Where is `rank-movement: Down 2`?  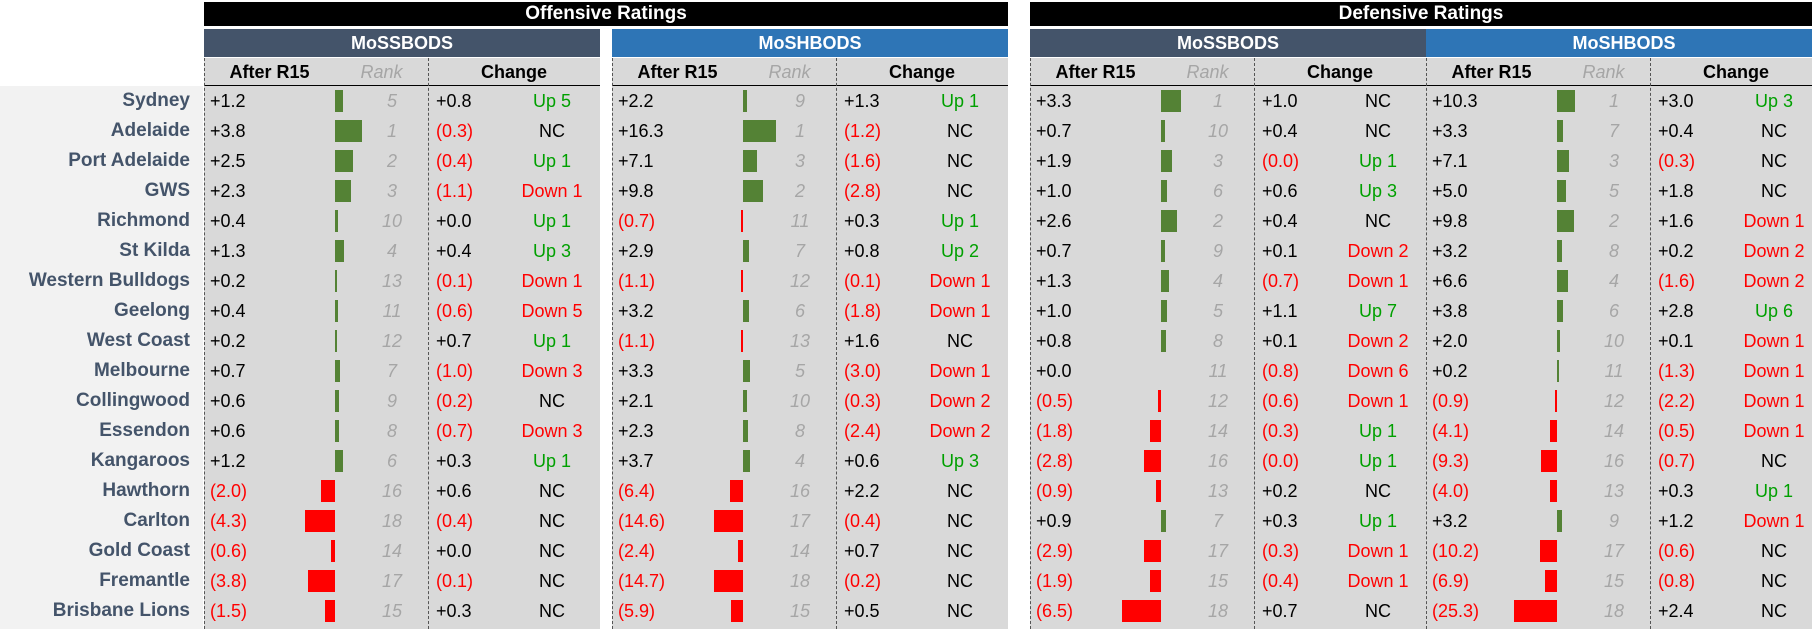
rank-movement: Down 2 is located at coordinates (1774, 251).